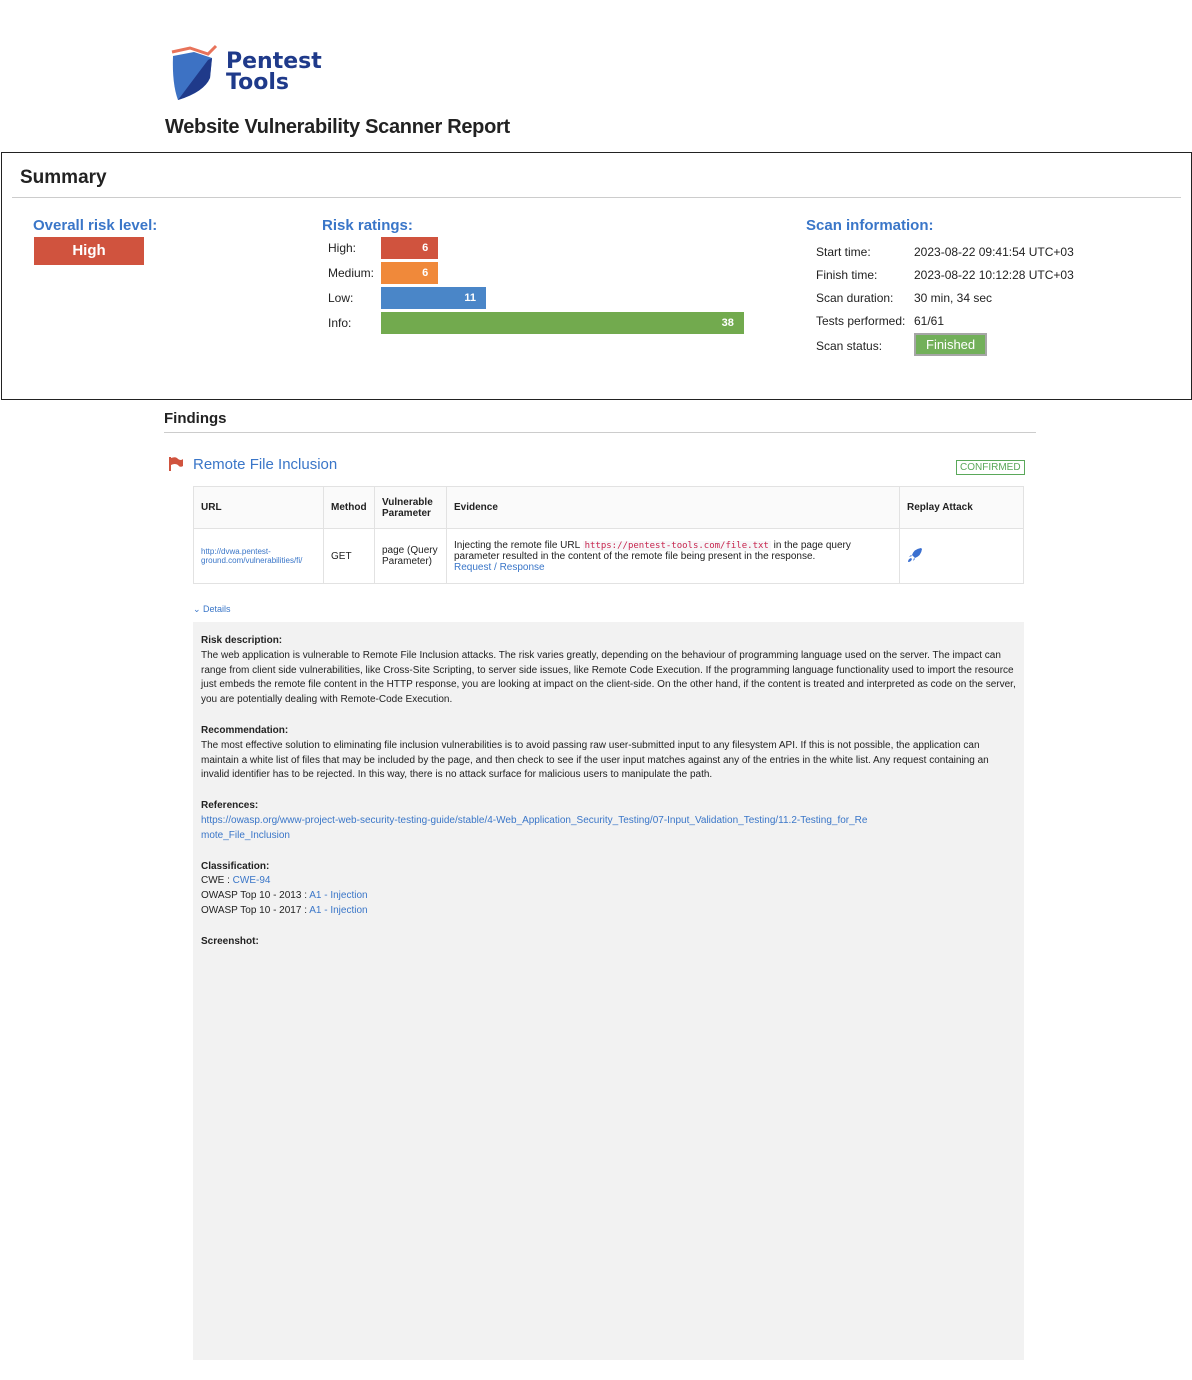 The height and width of the screenshot is (1380, 1192). I want to click on scan-info-value: 61/61, so click(929, 321).